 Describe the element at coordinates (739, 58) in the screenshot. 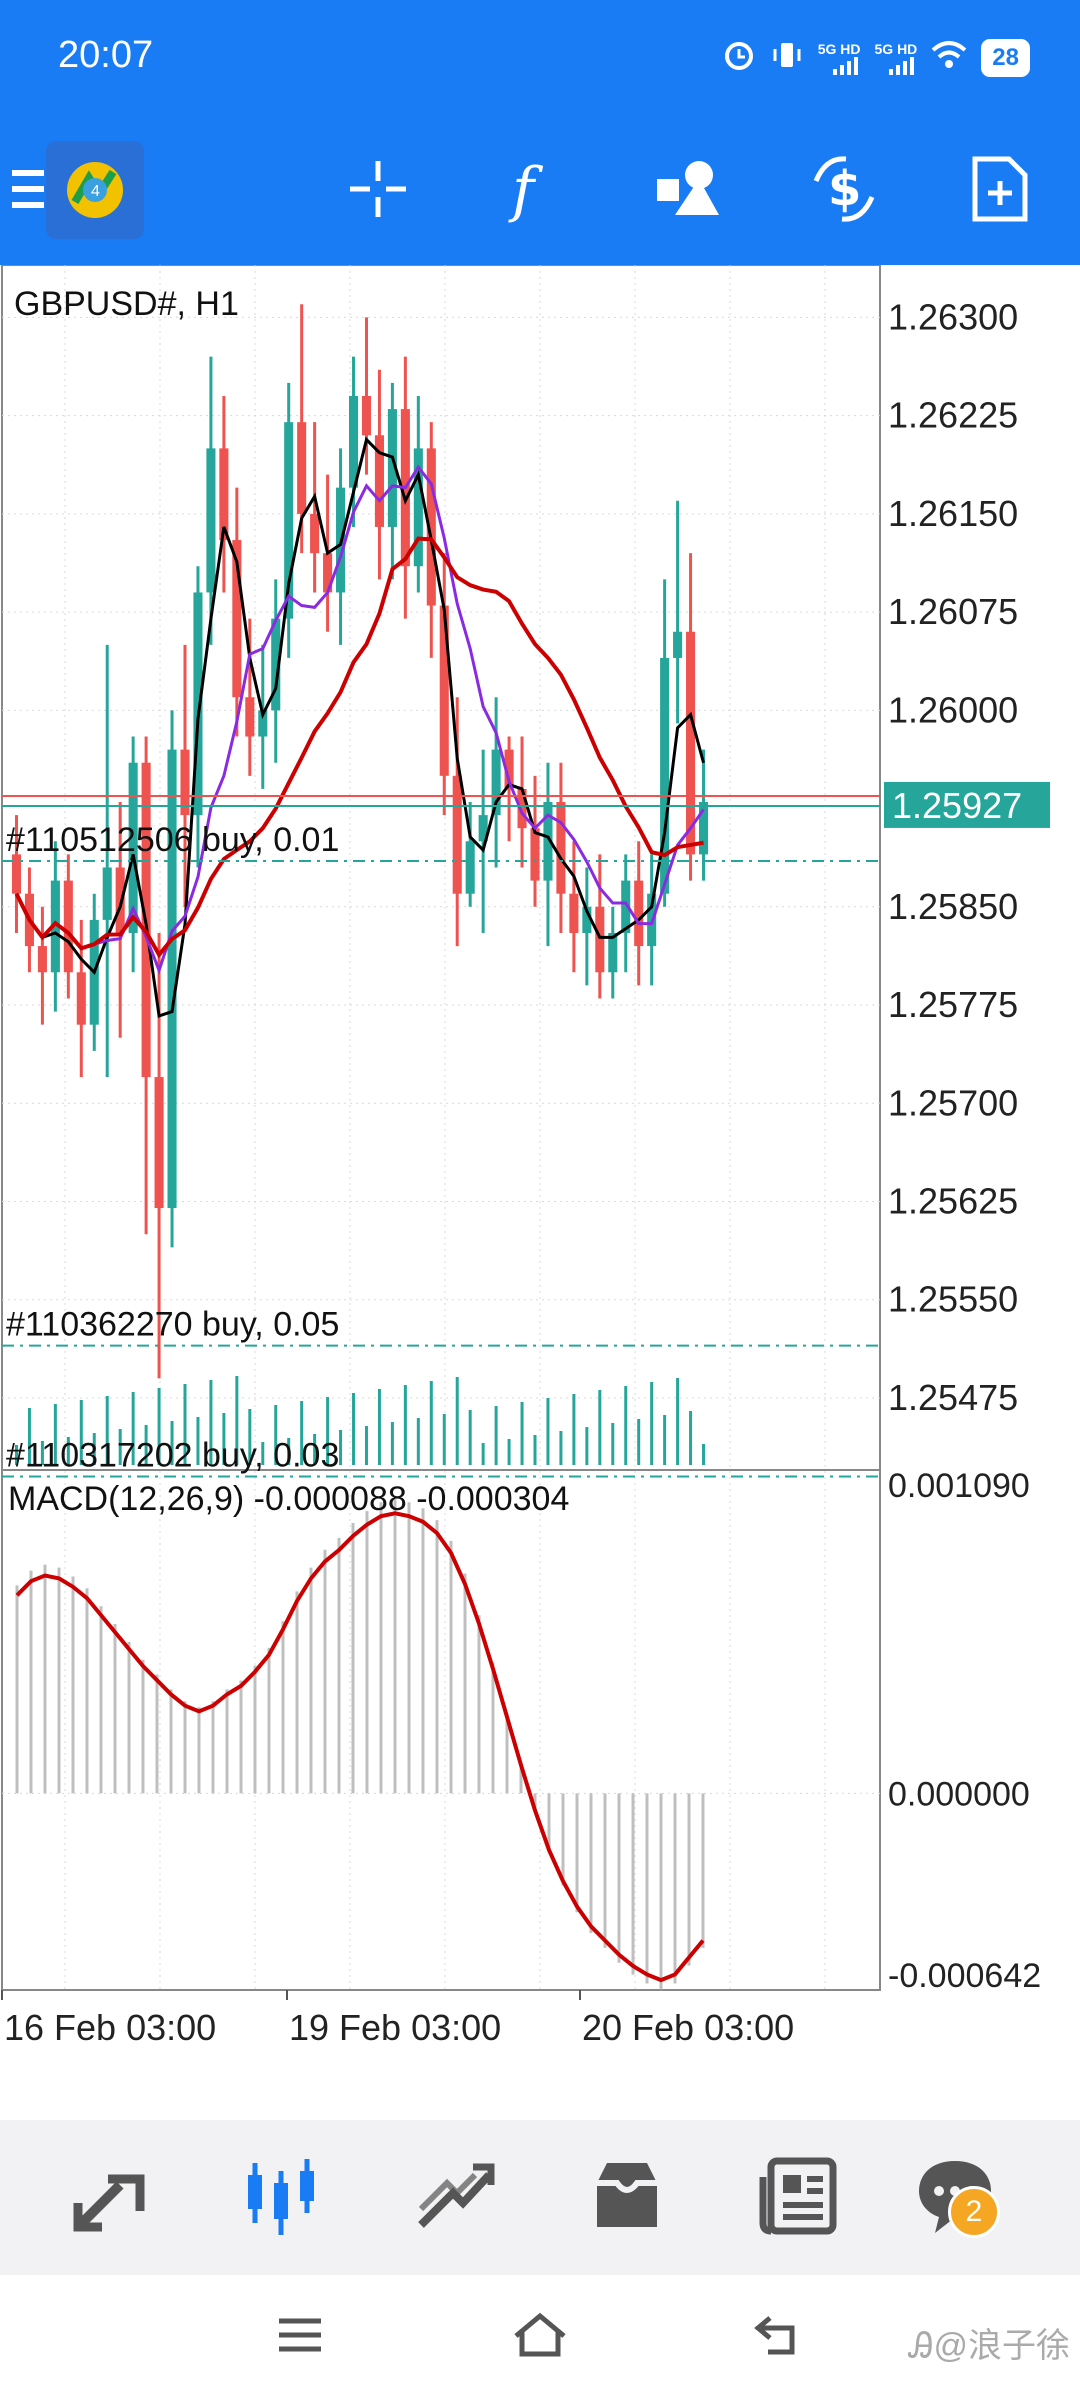

I see `alarm-icon` at that location.